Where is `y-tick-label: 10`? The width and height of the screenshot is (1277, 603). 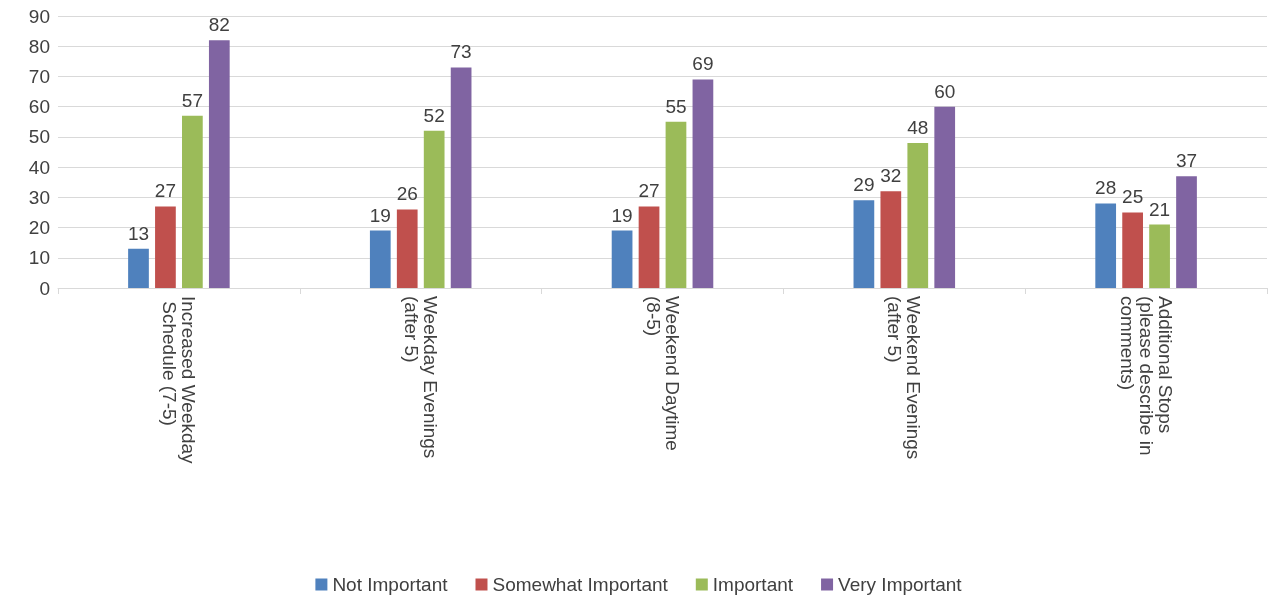
y-tick-label: 10 is located at coordinates (39, 258).